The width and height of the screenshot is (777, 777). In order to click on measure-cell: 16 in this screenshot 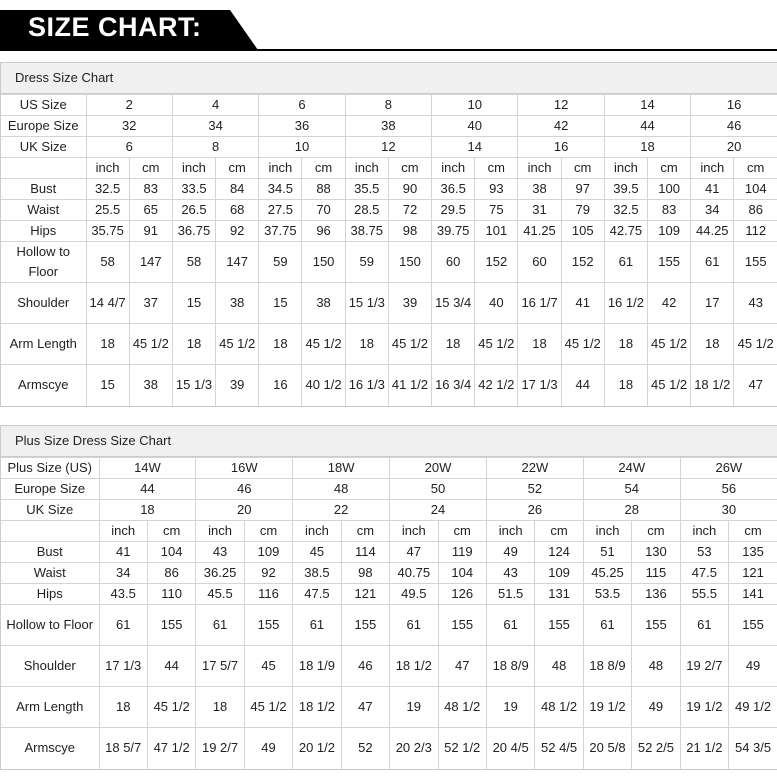, I will do `click(280, 385)`.